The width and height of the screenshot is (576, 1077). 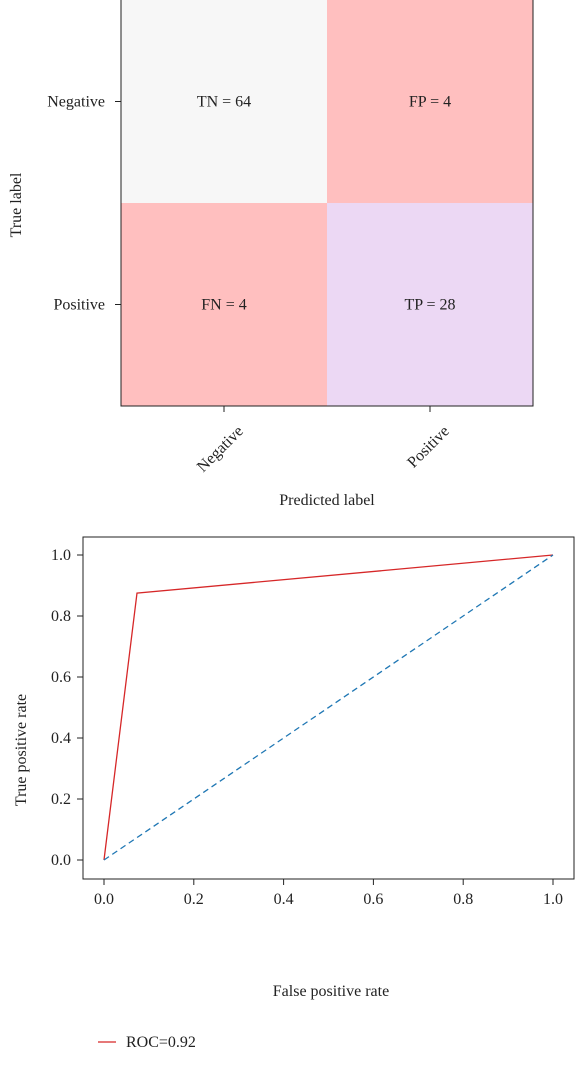 I want to click on cm-cell-label: TP = 28, so click(x=429, y=305).